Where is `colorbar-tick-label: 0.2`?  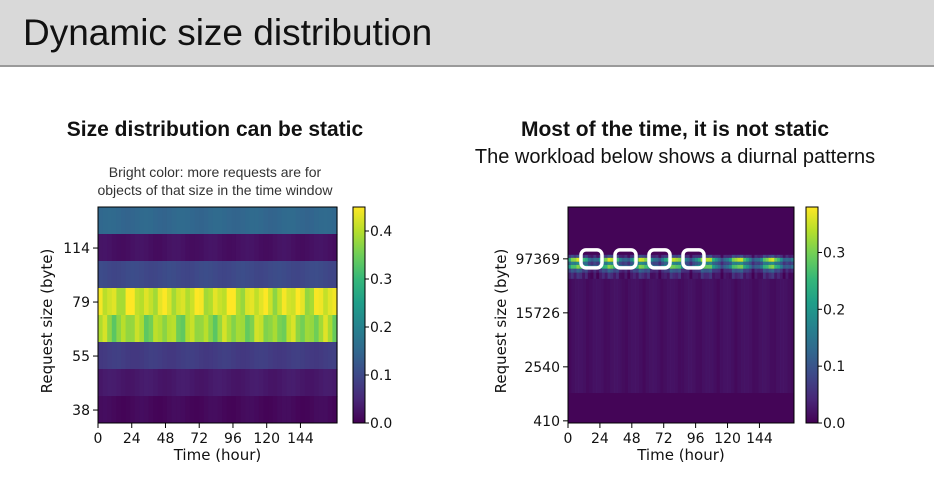
colorbar-tick-label: 0.2 is located at coordinates (834, 310).